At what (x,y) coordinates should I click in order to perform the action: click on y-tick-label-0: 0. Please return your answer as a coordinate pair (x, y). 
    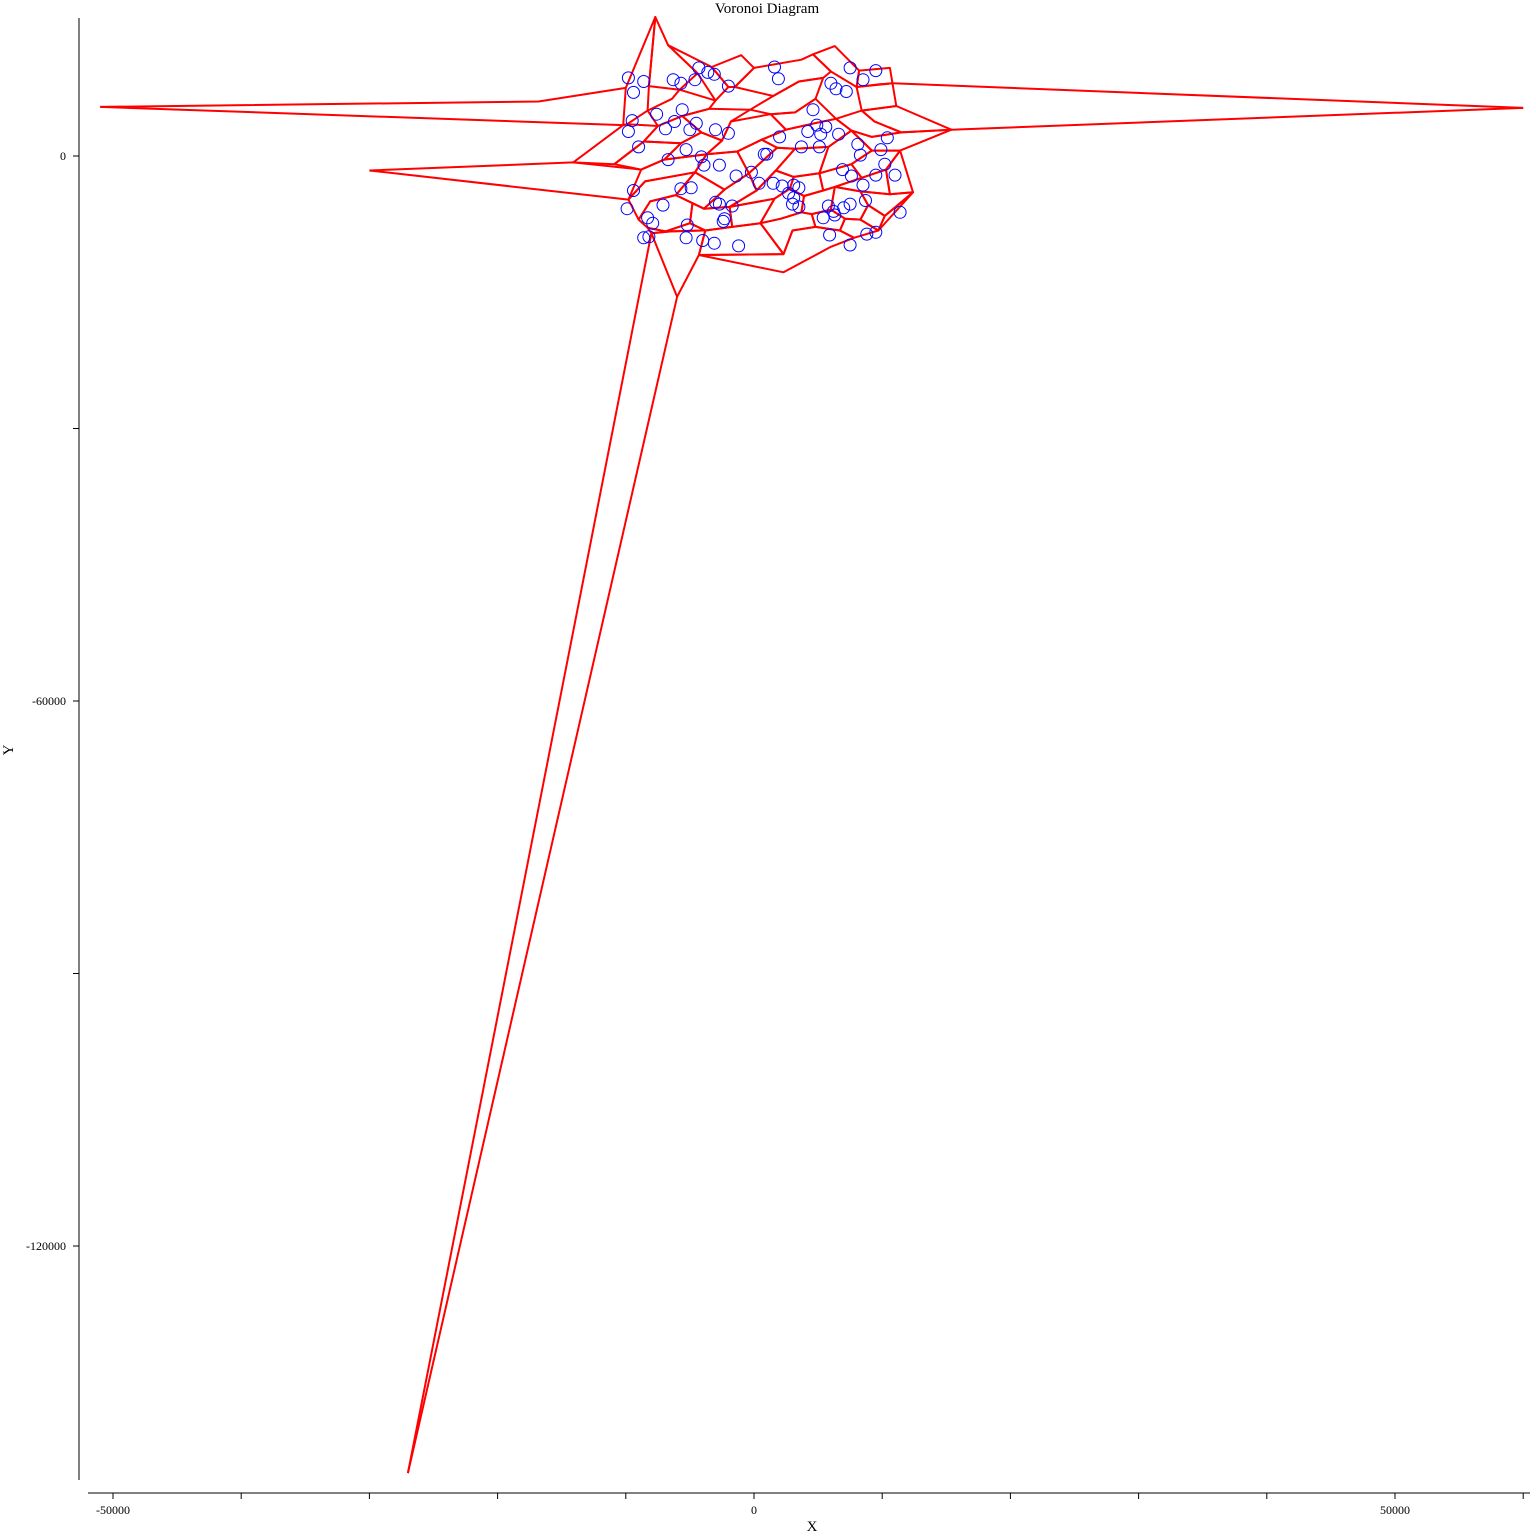
    Looking at the image, I should click on (63, 156).